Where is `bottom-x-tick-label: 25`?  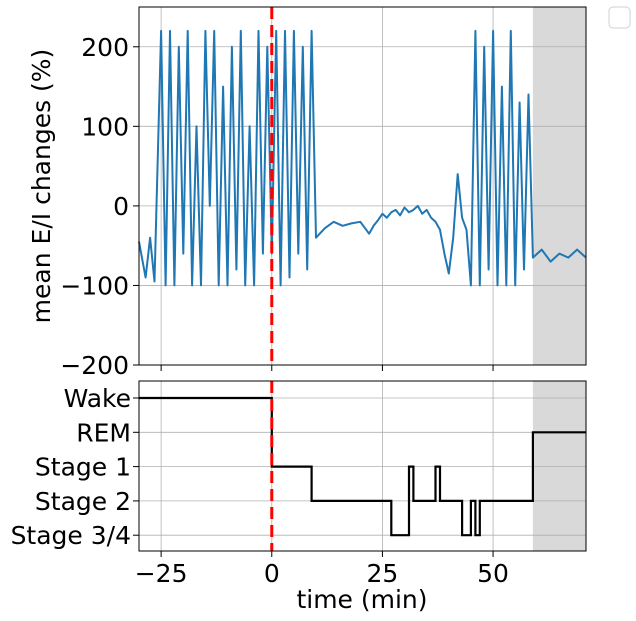 bottom-x-tick-label: 25 is located at coordinates (383, 573).